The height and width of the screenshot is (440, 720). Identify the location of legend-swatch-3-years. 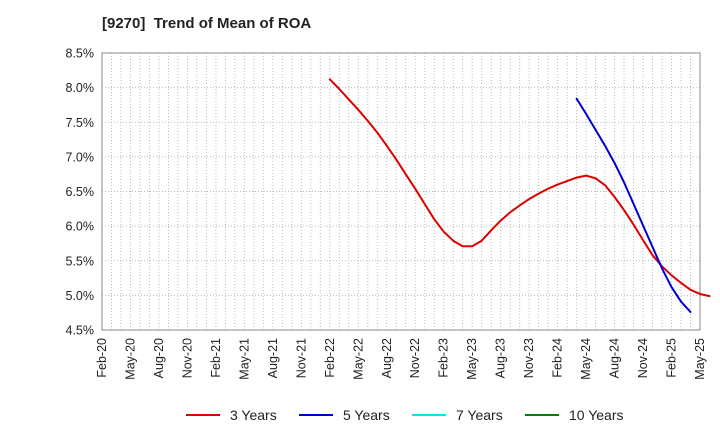
(203, 415).